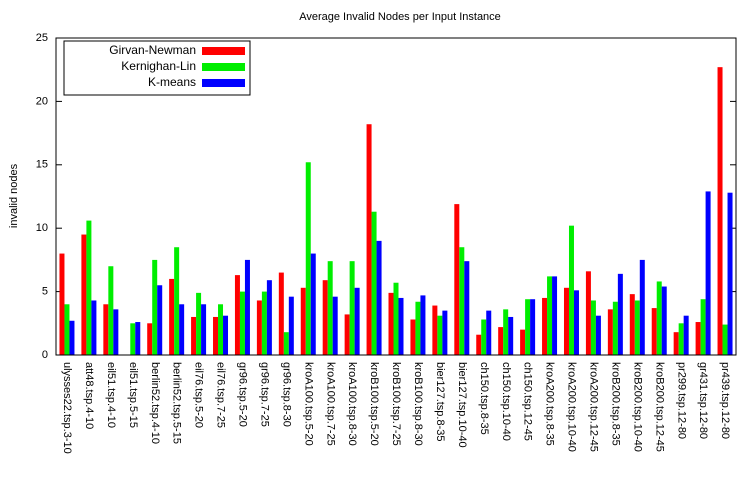  What do you see at coordinates (418, 404) in the screenshot?
I see `x-tick-label: kroB100.tsp.8-30` at bounding box center [418, 404].